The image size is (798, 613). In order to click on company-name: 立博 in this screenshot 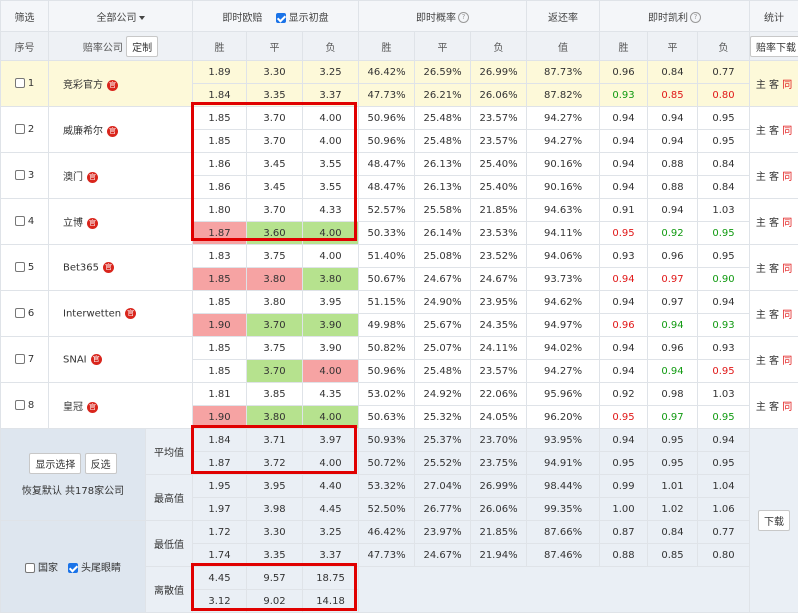, I will do `click(73, 223)`.